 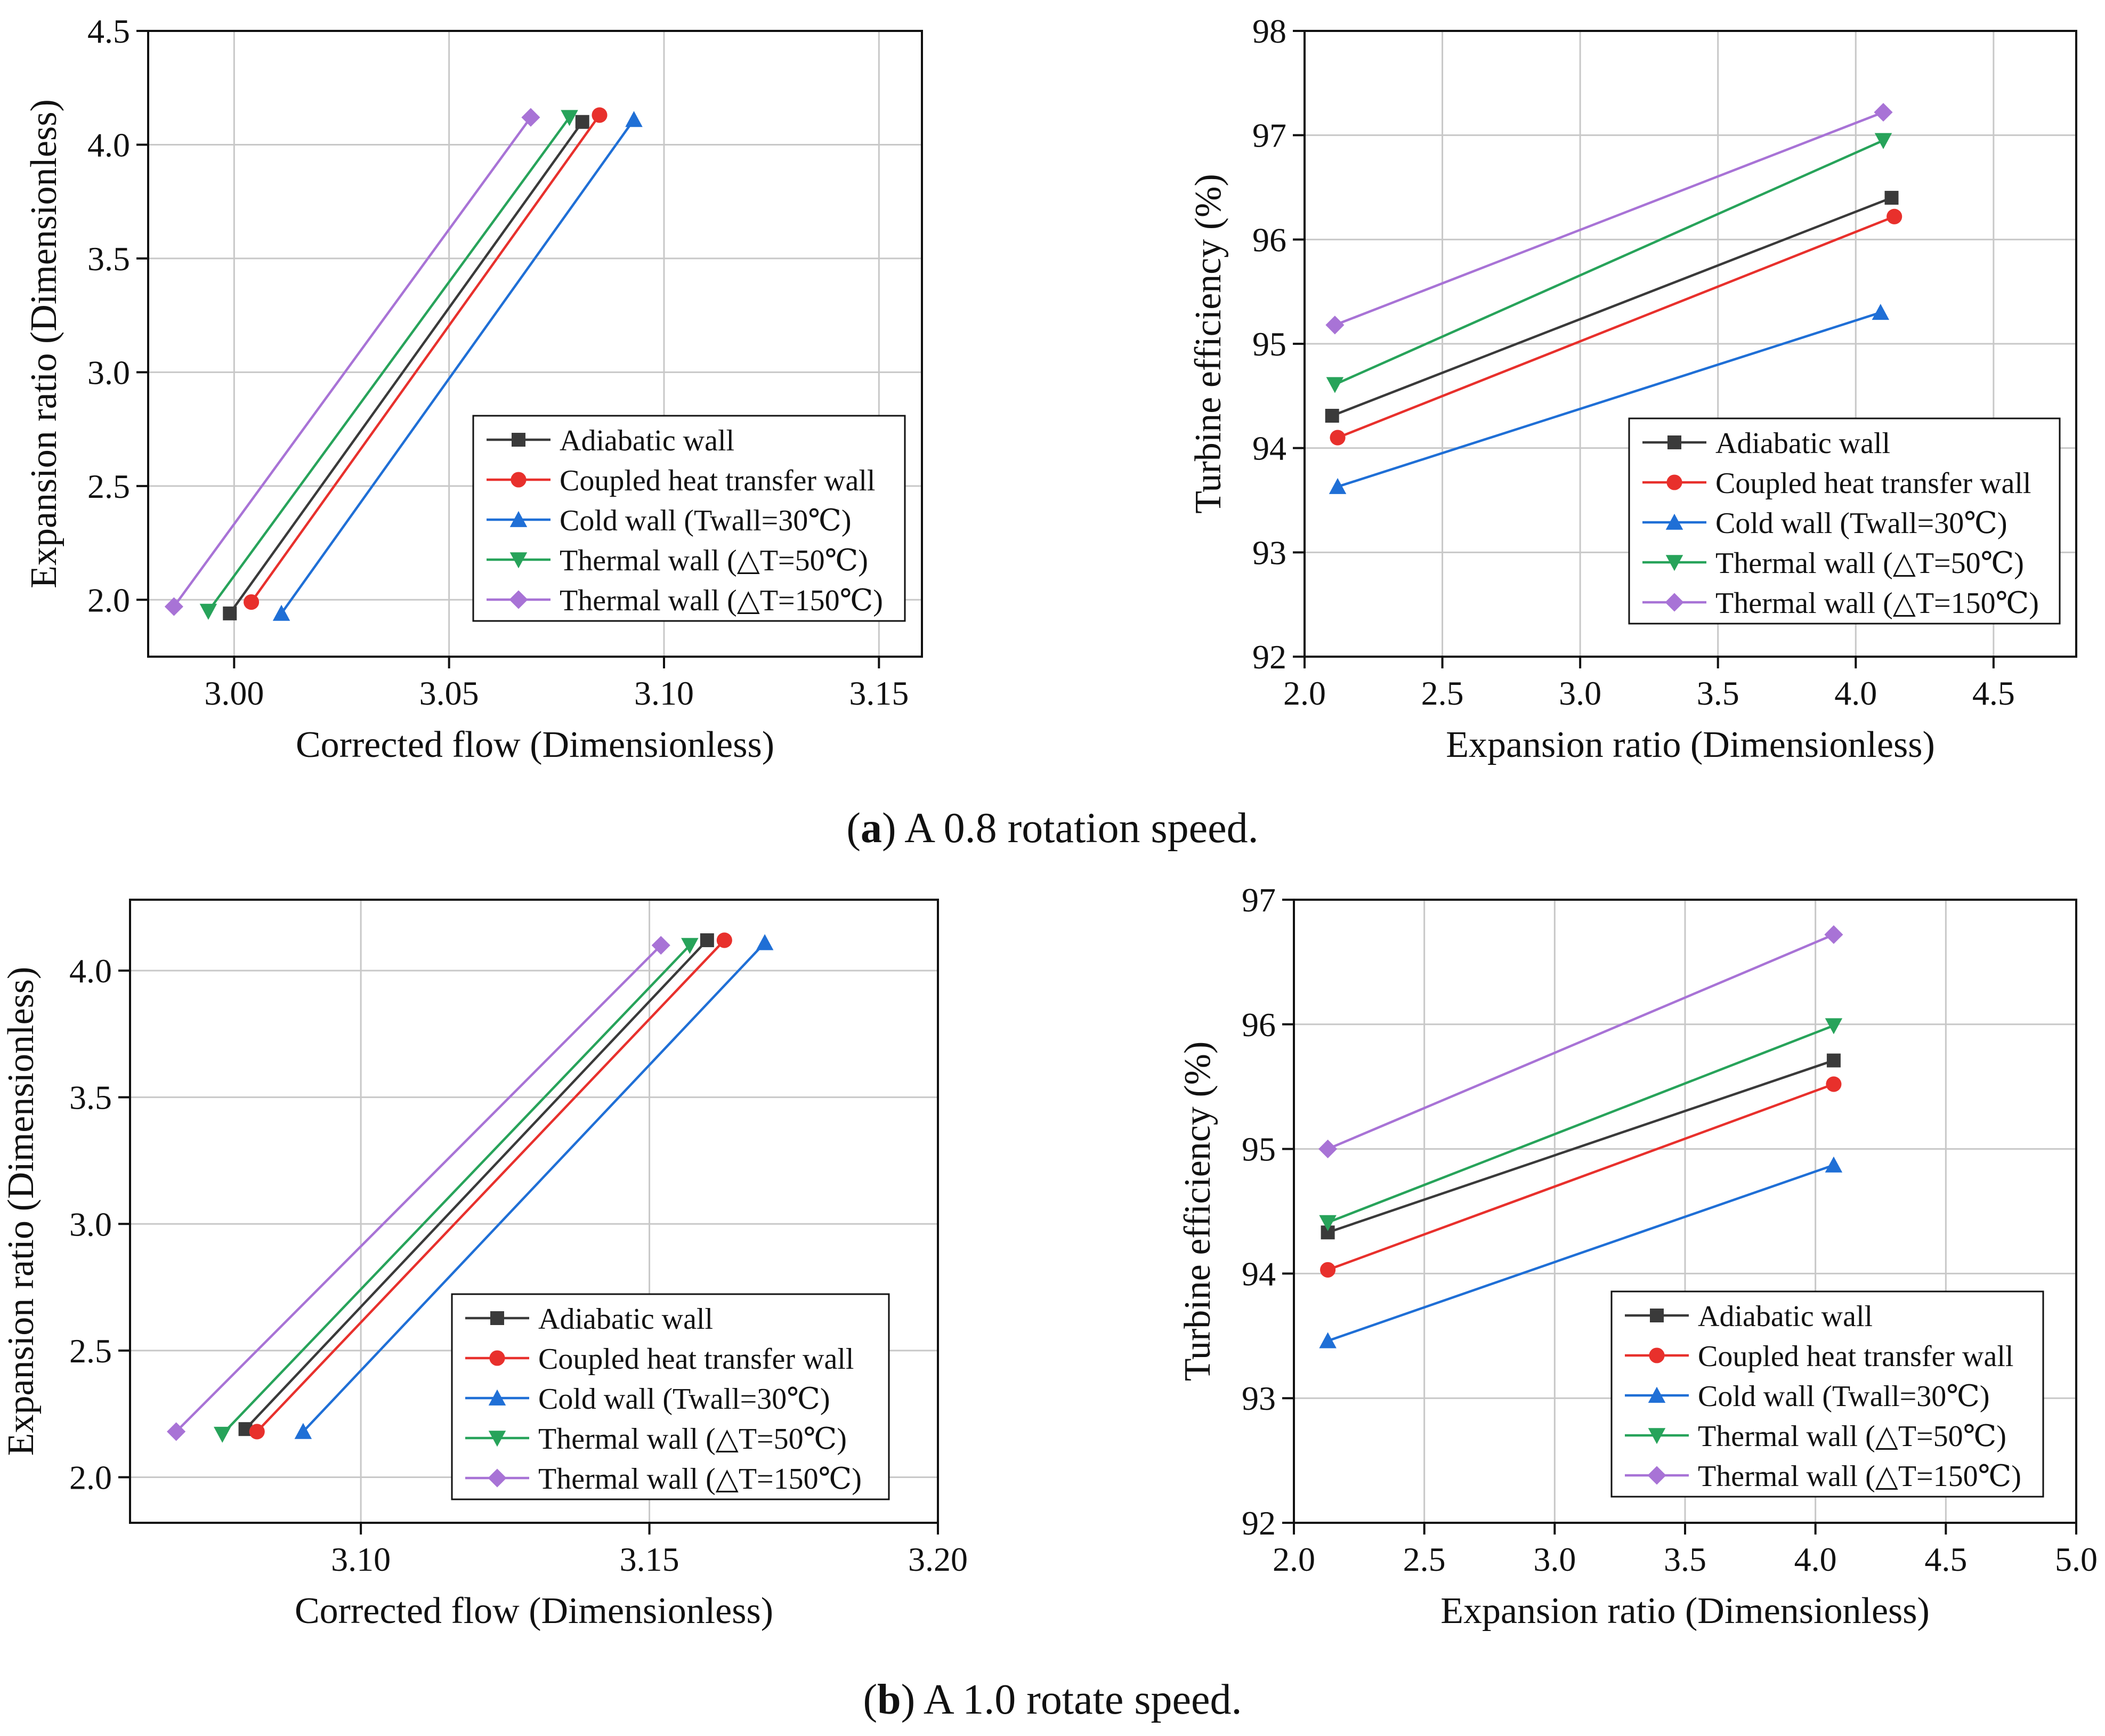 I want to click on series-thermal150, so click(x=352, y=362).